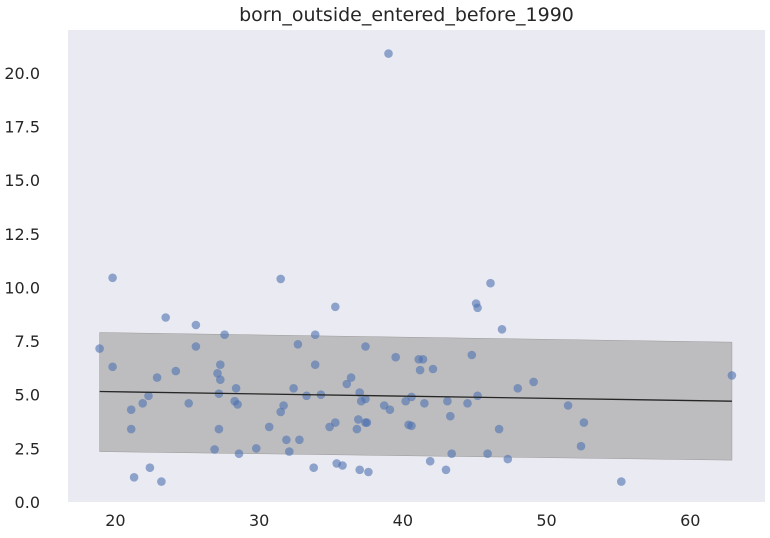  Describe the element at coordinates (27, 502) in the screenshot. I see `y-tick-label: 0.0` at that location.